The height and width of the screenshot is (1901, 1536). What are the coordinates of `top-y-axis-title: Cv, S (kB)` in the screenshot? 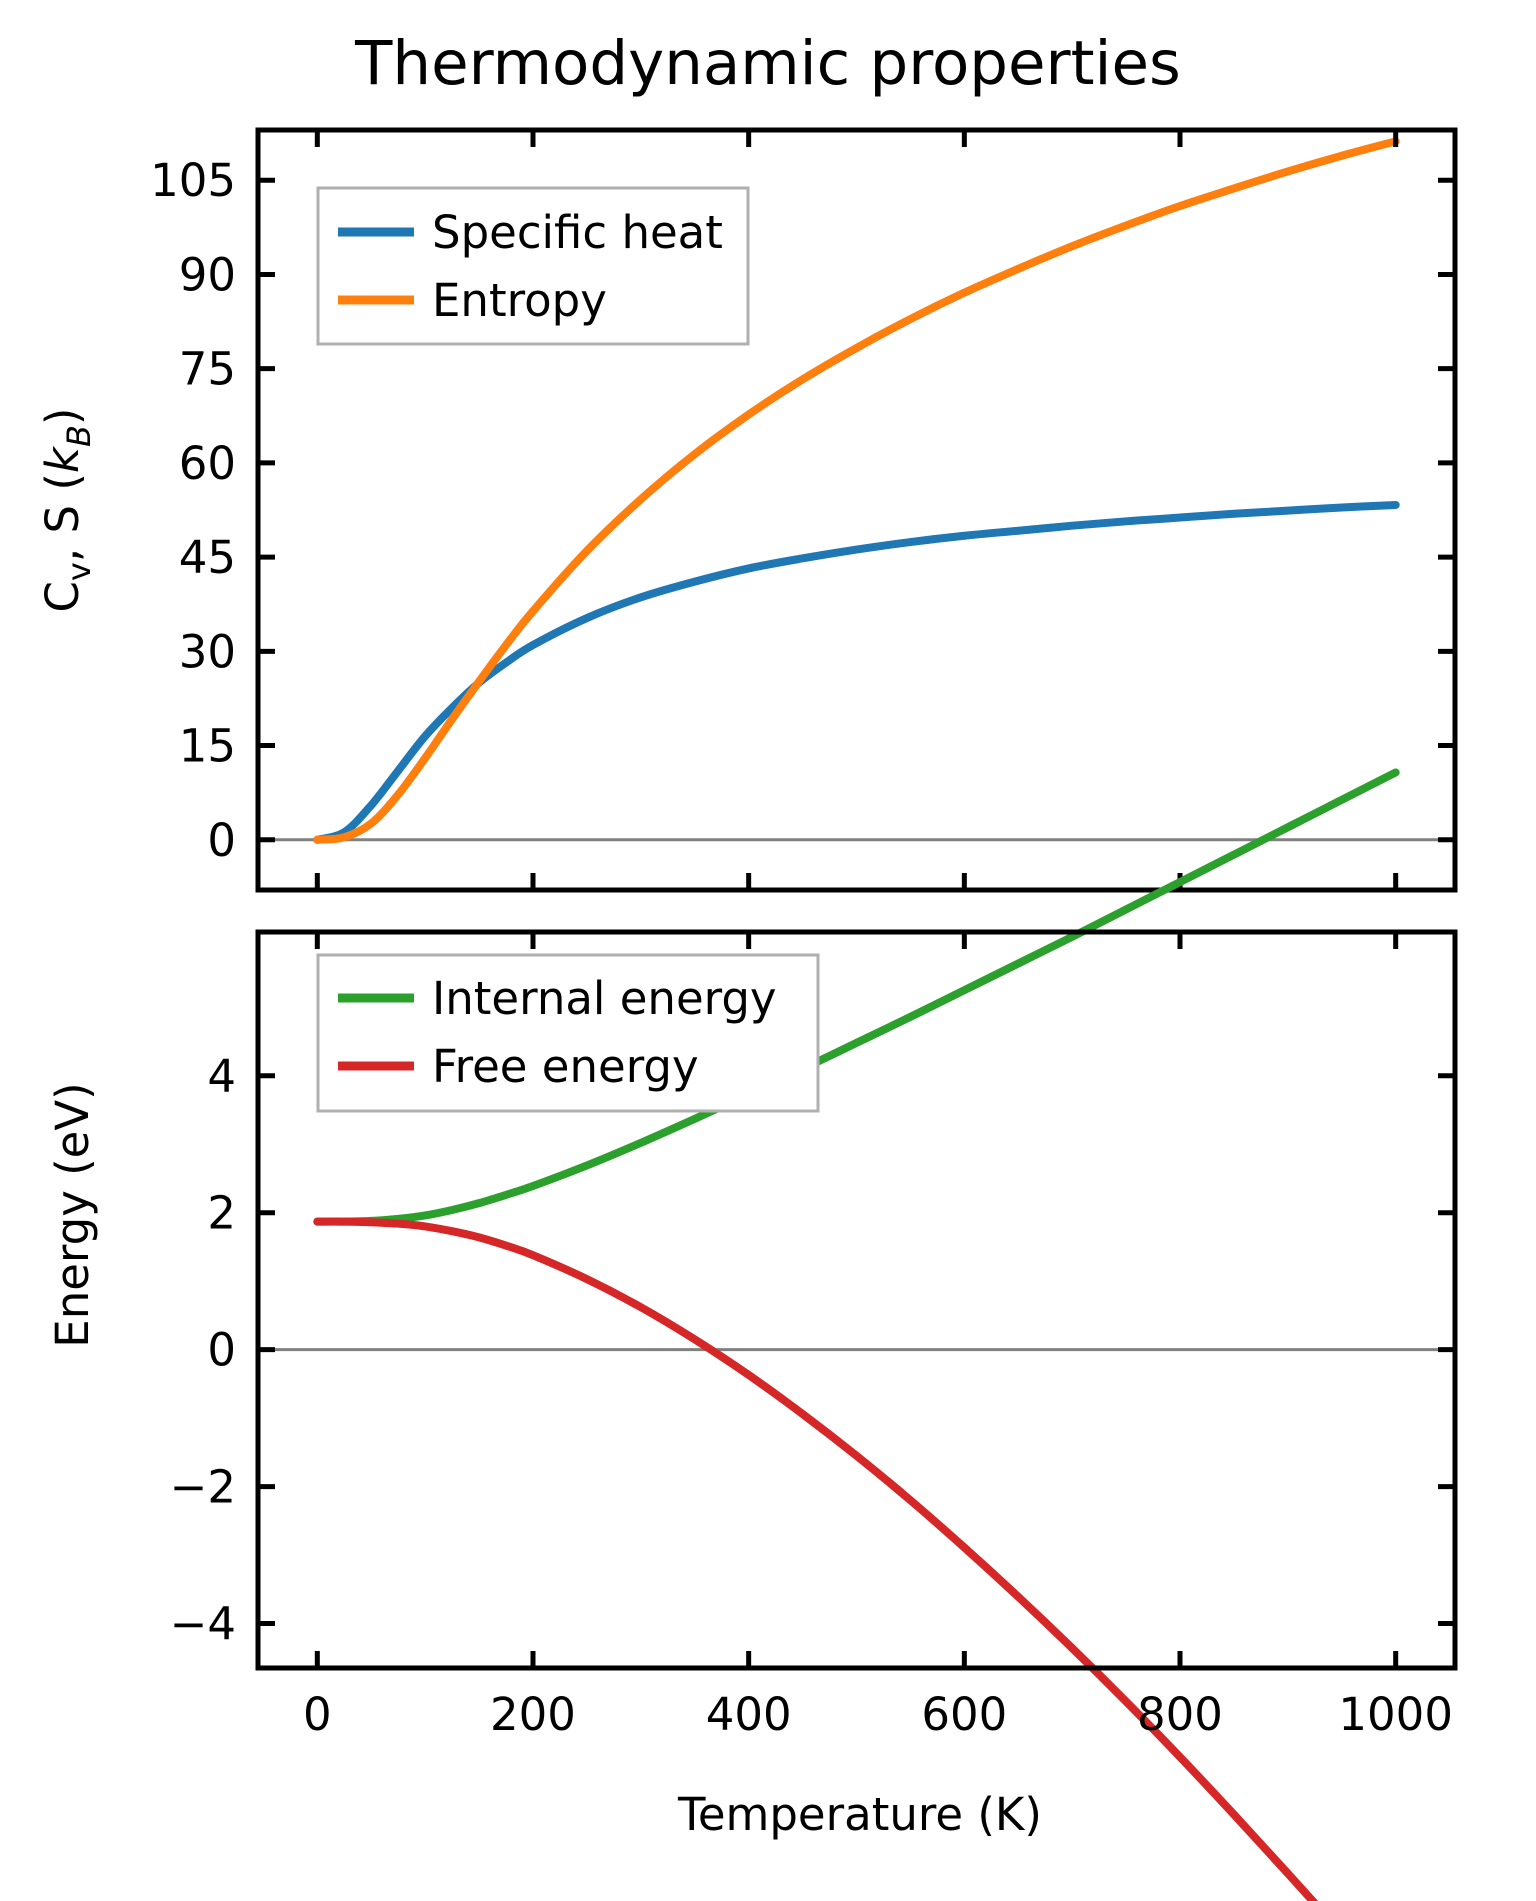 It's located at (67, 510).